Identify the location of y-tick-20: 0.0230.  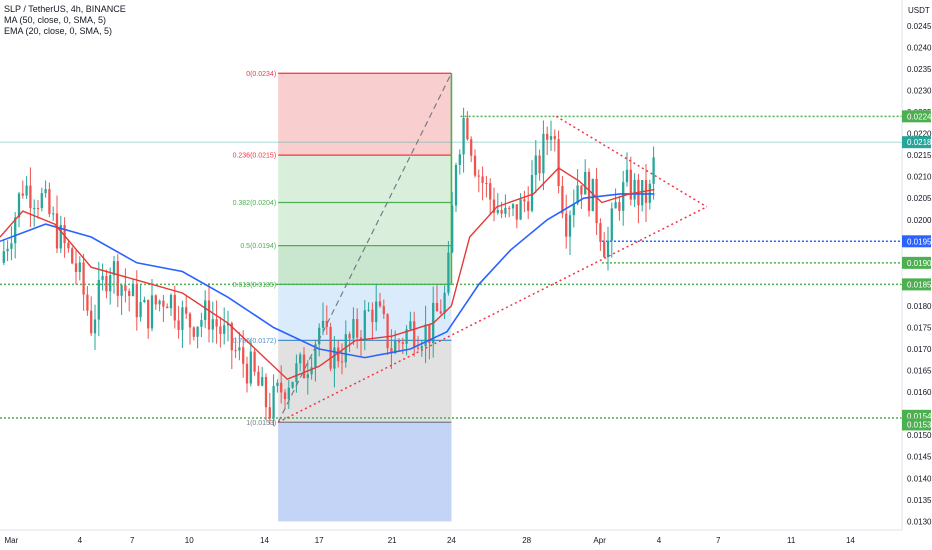
(919, 90).